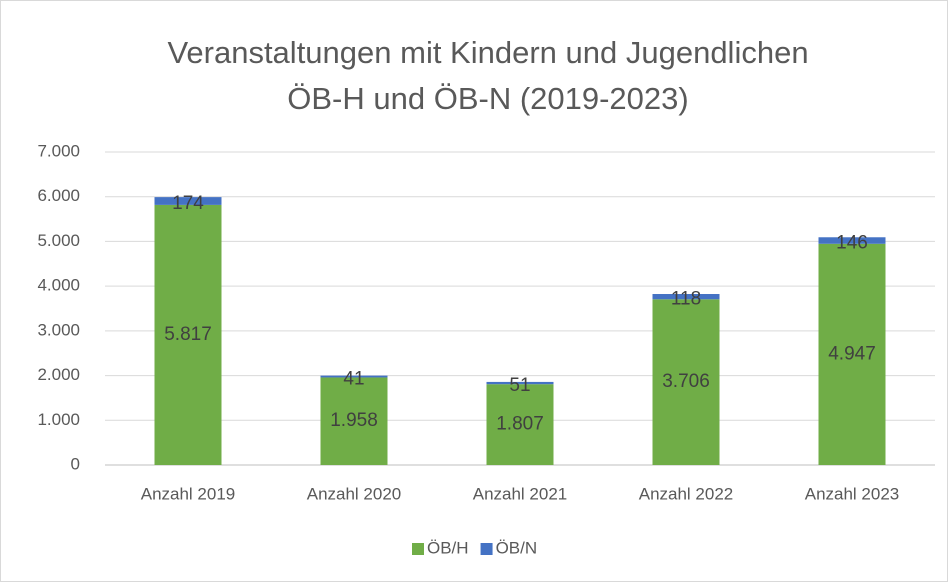 The width and height of the screenshot is (949, 583). What do you see at coordinates (686, 493) in the screenshot?
I see `x-tick-label: Anzahl 2022` at bounding box center [686, 493].